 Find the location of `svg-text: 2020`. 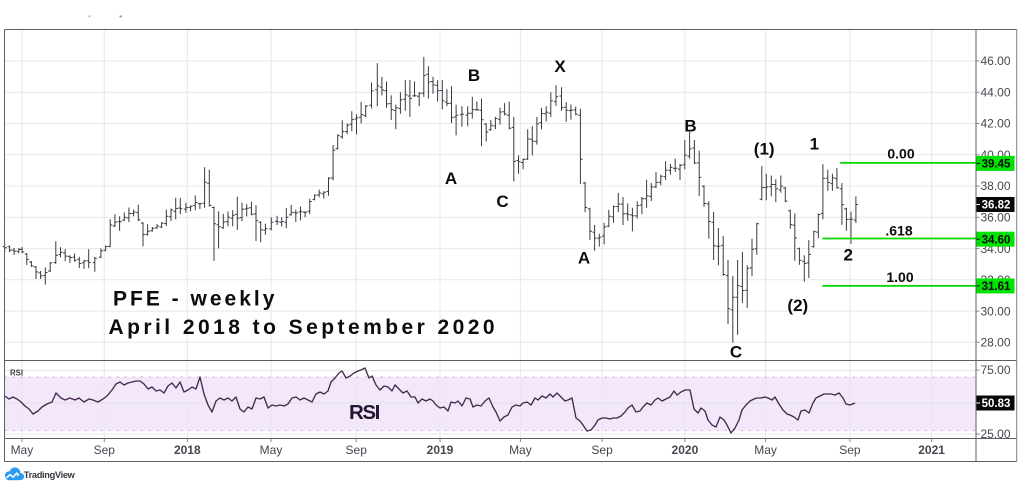

svg-text: 2020 is located at coordinates (685, 450).